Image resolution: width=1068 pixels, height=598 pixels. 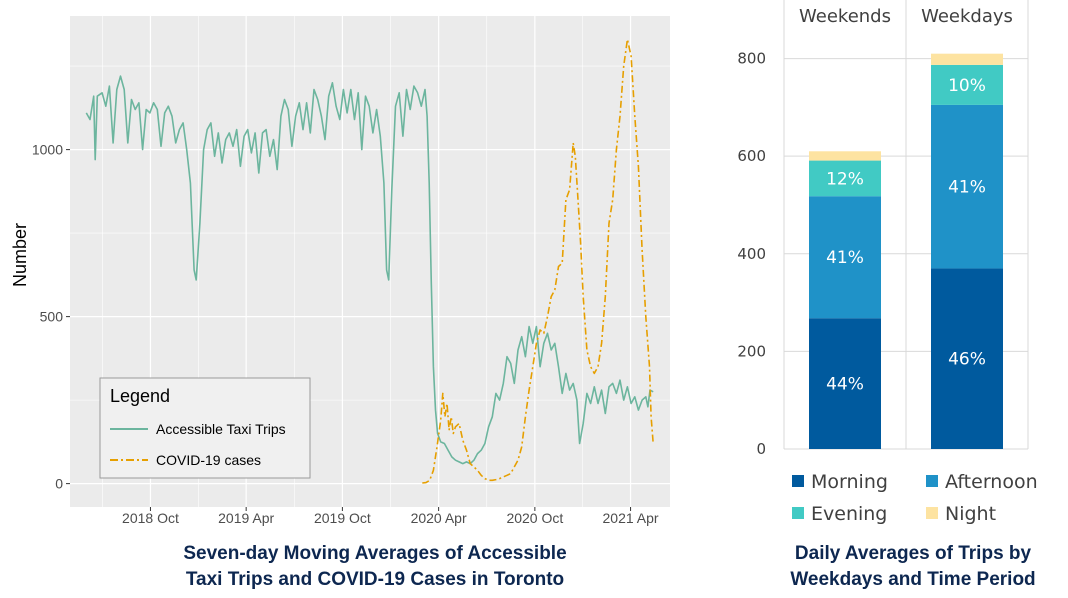 I want to click on y-tick-labels: 0 500 1000, so click(x=51, y=317).